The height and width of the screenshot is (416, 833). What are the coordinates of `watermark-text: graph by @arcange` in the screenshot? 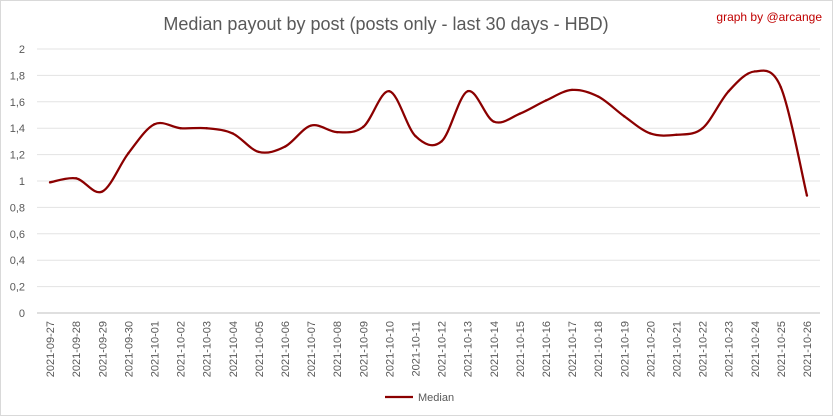 It's located at (769, 17).